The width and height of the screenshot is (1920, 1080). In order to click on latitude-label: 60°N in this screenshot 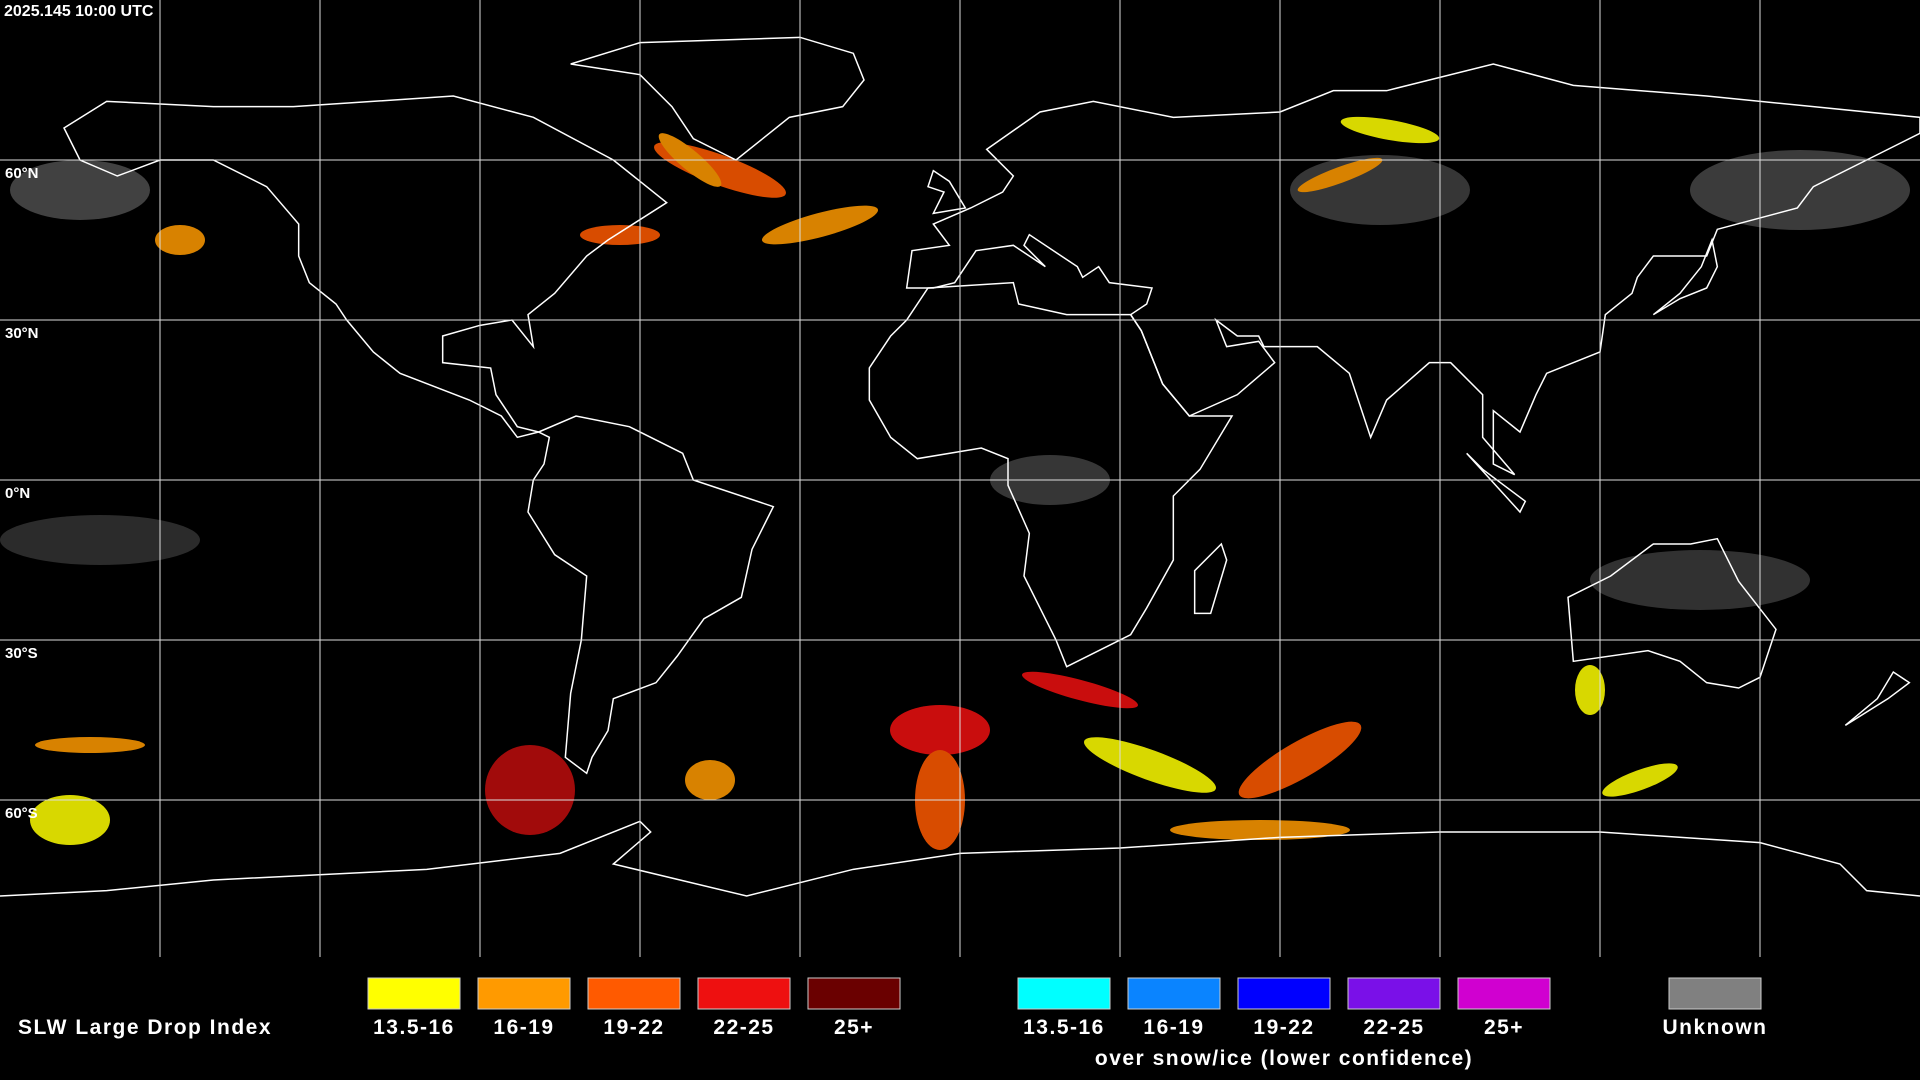, I will do `click(22, 173)`.